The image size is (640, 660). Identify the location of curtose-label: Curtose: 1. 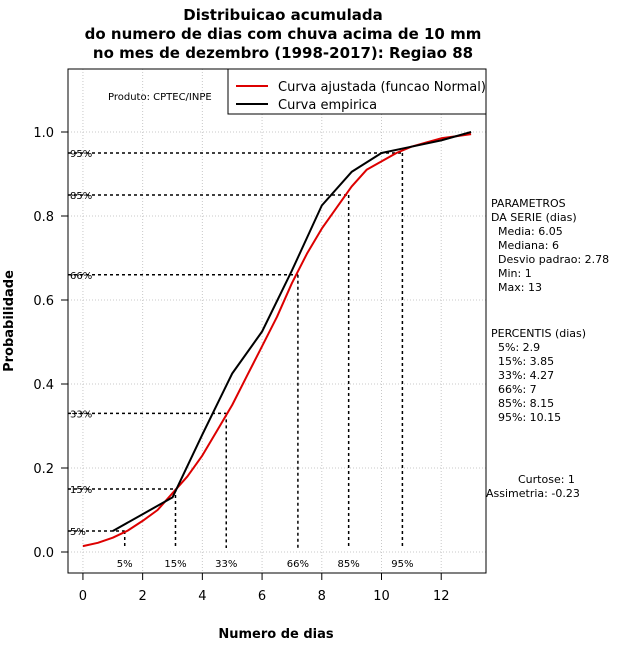
(546, 479).